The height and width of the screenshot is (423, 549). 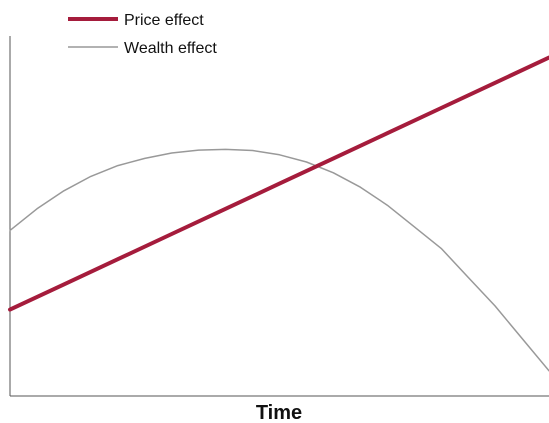 What do you see at coordinates (164, 20) in the screenshot?
I see `legend-label-price-effect: Price effect` at bounding box center [164, 20].